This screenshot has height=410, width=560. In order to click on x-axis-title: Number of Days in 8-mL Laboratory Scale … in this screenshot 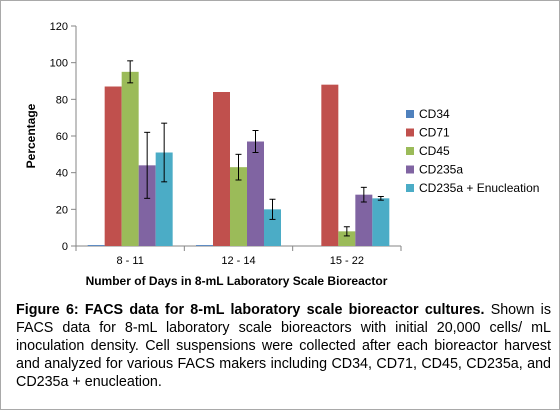, I will do `click(237, 281)`.